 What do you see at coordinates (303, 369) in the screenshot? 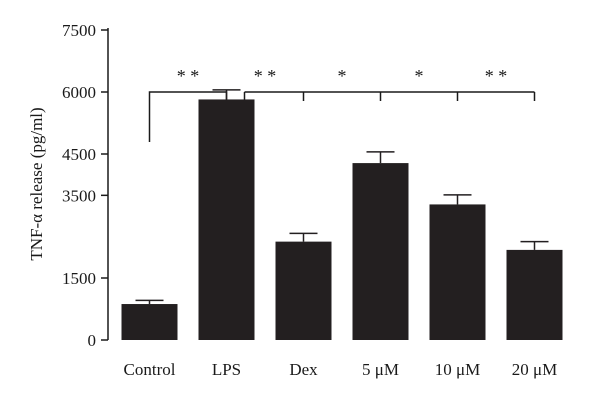
I see `x-tick-label: Dex` at bounding box center [303, 369].